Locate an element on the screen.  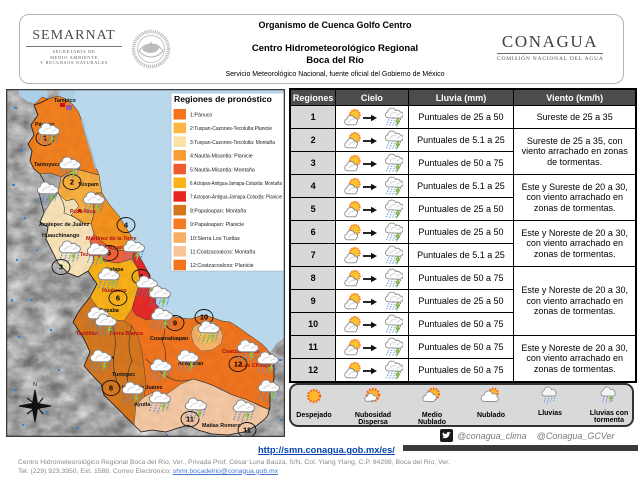
svg-text: Misantla is located at coordinates (119, 248).